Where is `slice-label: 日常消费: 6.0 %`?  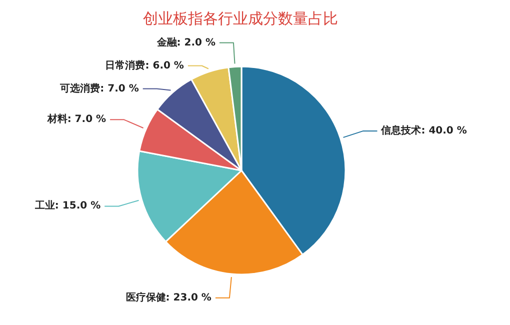 slice-label: 日常消费: 6.0 % is located at coordinates (144, 65).